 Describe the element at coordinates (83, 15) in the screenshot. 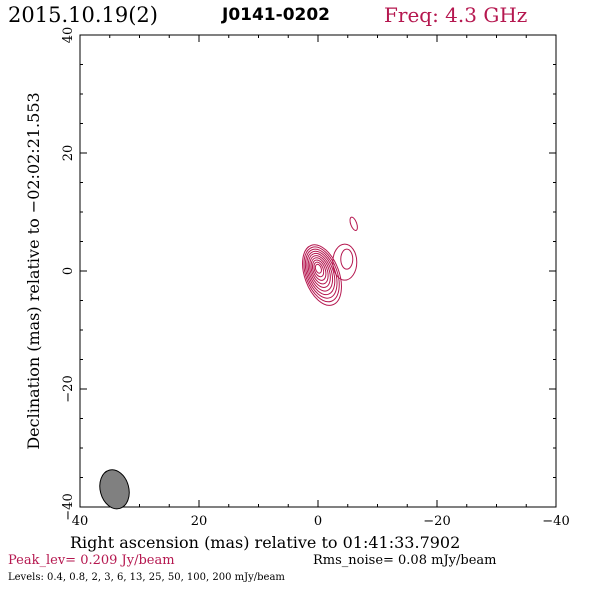

I see `observation-date: 2015.10.19(2)` at that location.